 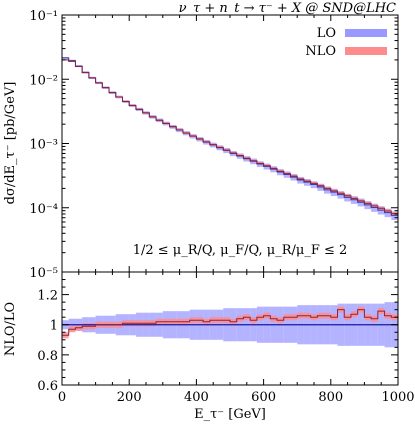 What do you see at coordinates (320, 51) in the screenshot?
I see `legend-label-nlo: NLO` at bounding box center [320, 51].